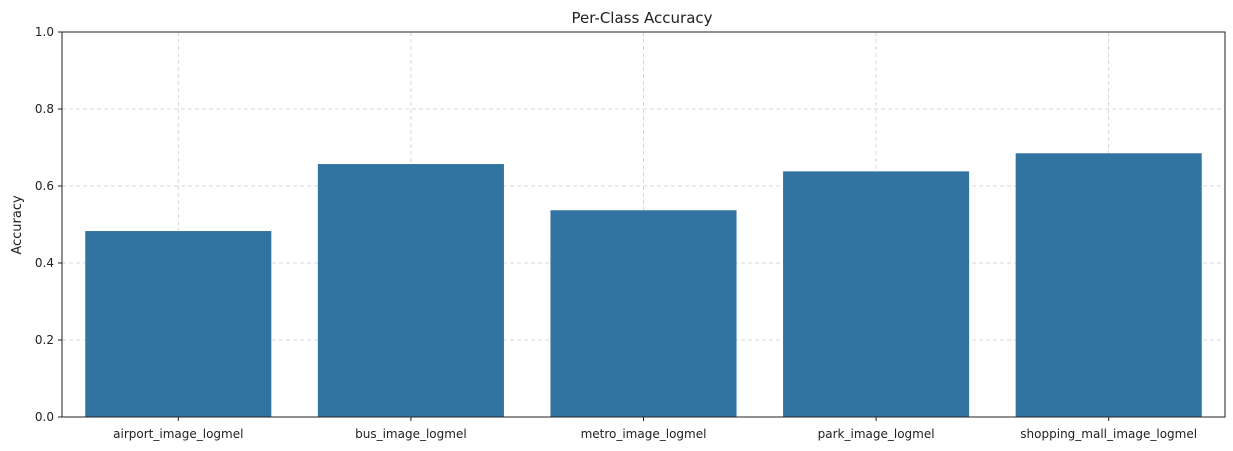 This screenshot has width=1233, height=451. Describe the element at coordinates (876, 294) in the screenshot. I see `bar-park_image_logmel` at that location.